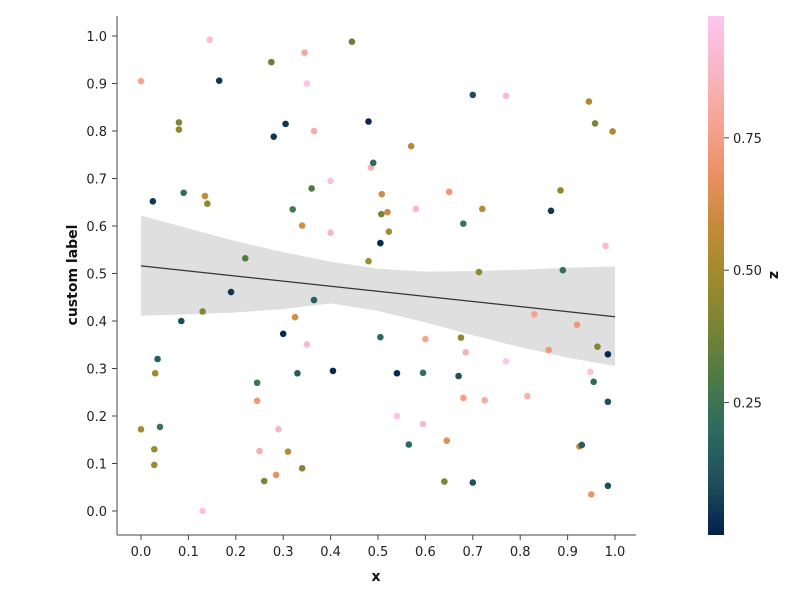 The image size is (800, 600). What do you see at coordinates (378, 291) in the screenshot?
I see `regression-line` at bounding box center [378, 291].